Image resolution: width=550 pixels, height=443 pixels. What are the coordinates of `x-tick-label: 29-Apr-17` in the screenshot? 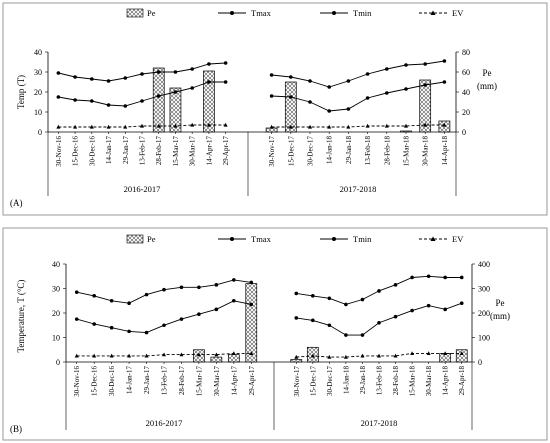 It's located at (226, 151).